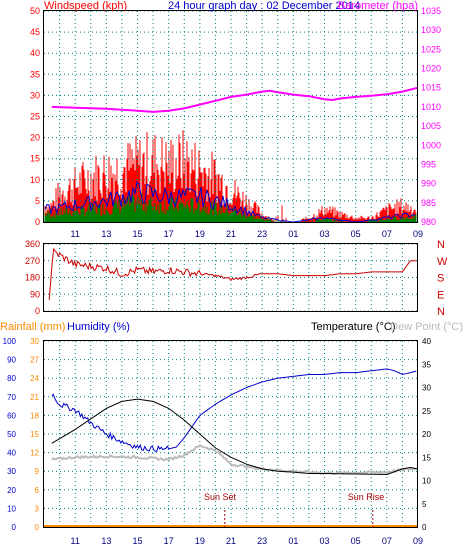  I want to click on temperature-axis-label: Temperature (°C), so click(353, 327).